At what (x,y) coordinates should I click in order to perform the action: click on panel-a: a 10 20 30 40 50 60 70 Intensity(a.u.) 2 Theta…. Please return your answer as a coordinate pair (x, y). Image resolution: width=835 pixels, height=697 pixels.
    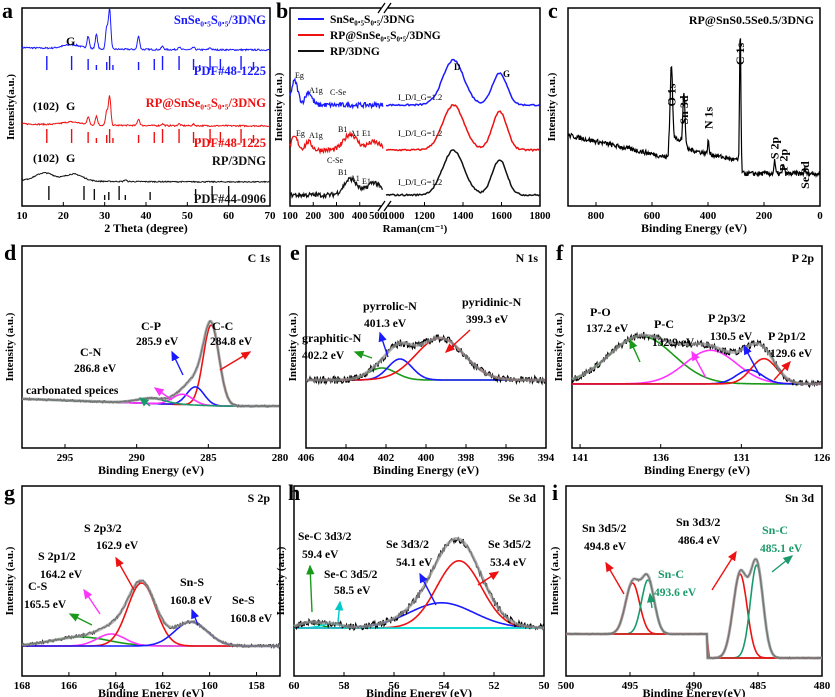
    Looking at the image, I should click on (139, 117).